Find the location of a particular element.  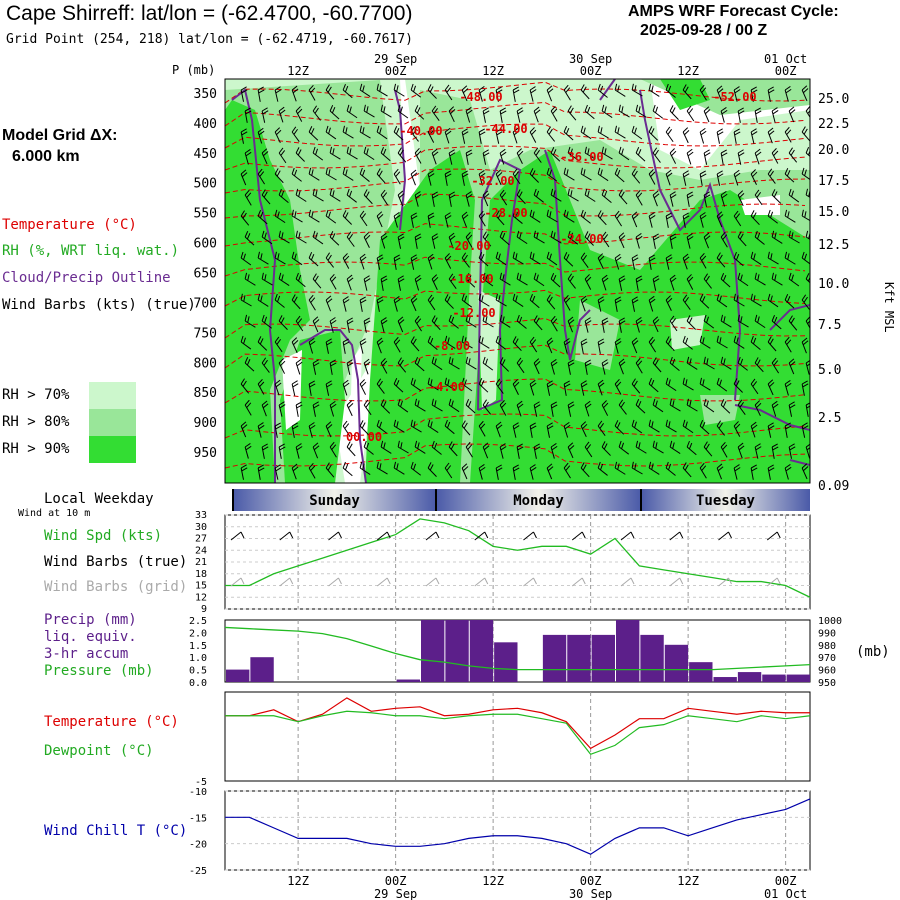

pressure-tick-label: 400 is located at coordinates (205, 124).